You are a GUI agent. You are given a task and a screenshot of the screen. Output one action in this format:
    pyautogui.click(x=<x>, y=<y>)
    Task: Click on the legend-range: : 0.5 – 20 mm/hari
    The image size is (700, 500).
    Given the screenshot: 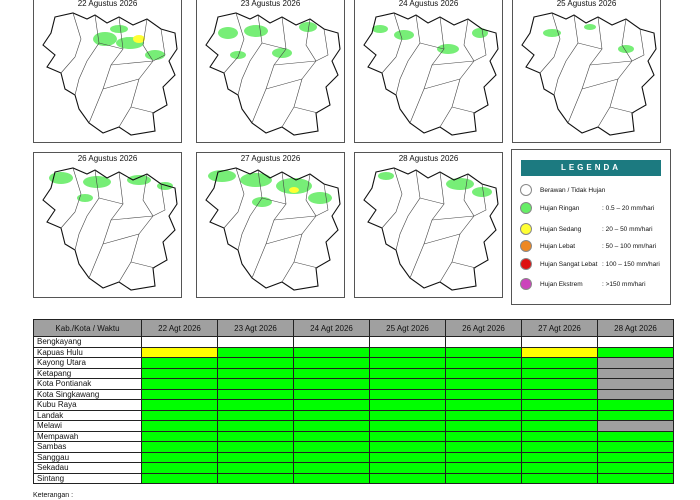 What is the action you would take?
    pyautogui.click(x=628, y=208)
    